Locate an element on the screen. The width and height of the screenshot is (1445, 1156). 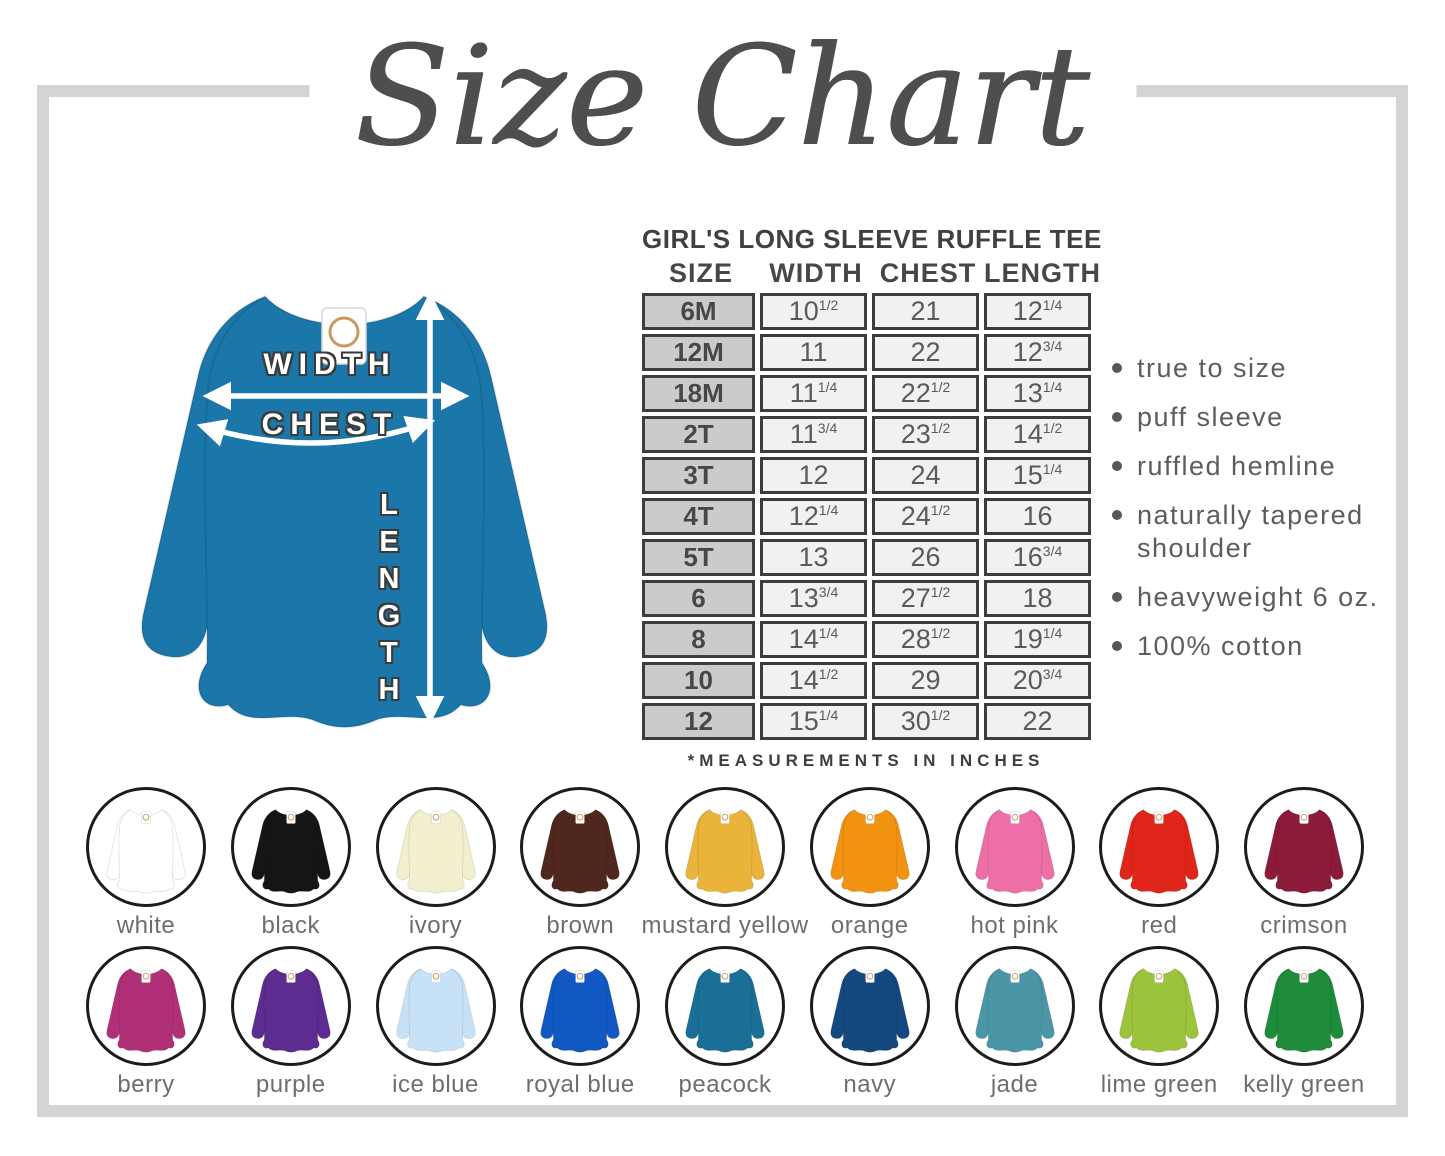
swatch-ivory: ivory is located at coordinates (436, 863).